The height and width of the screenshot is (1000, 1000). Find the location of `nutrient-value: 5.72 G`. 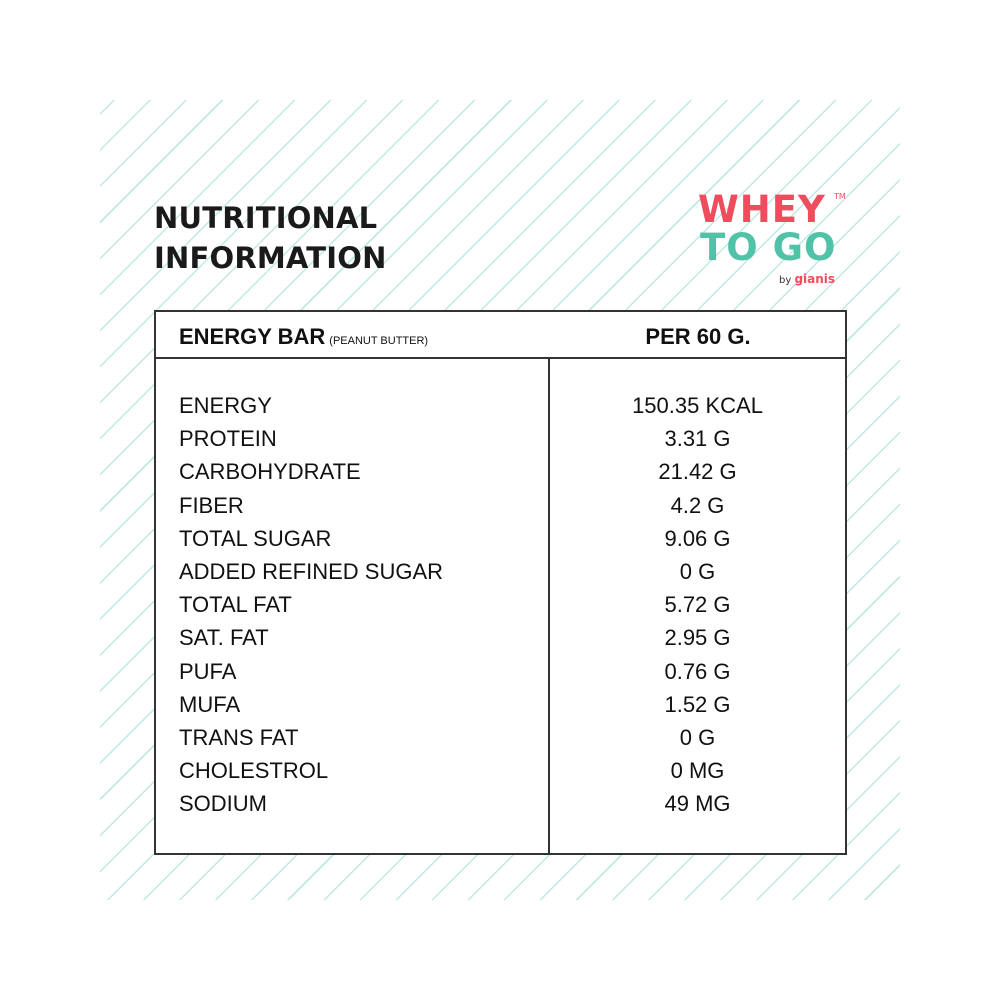

nutrient-value: 5.72 G is located at coordinates (697, 605).